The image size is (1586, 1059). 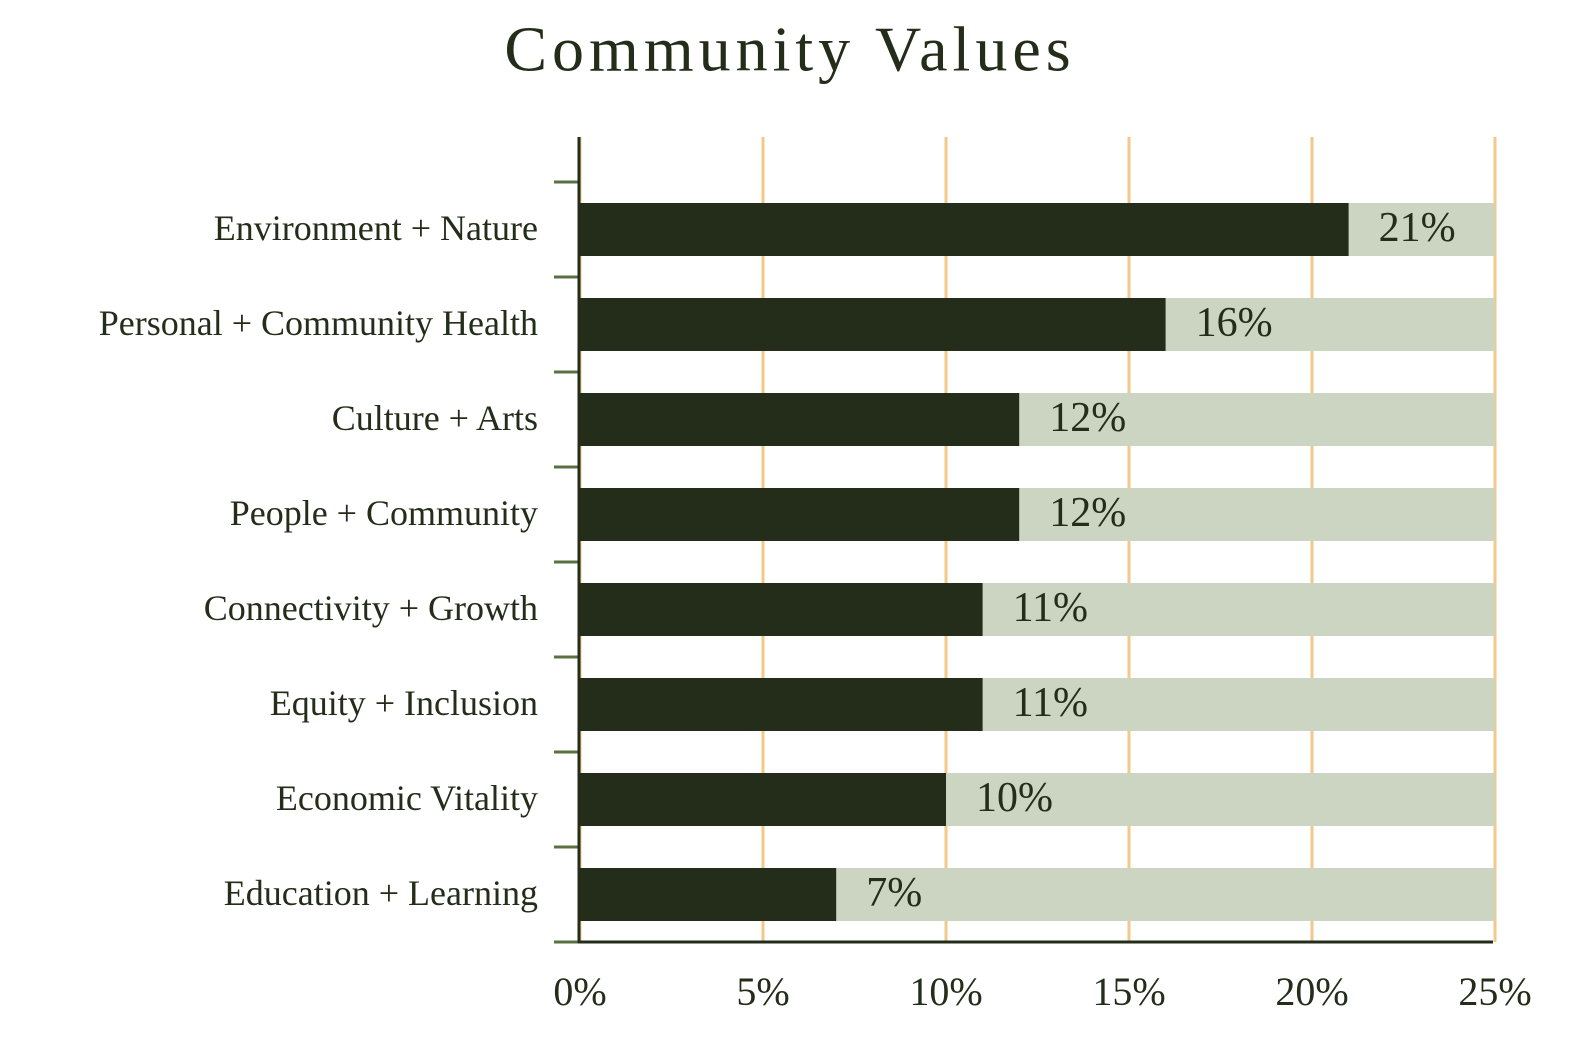 I want to click on data-label: 10%, so click(x=1014, y=798).